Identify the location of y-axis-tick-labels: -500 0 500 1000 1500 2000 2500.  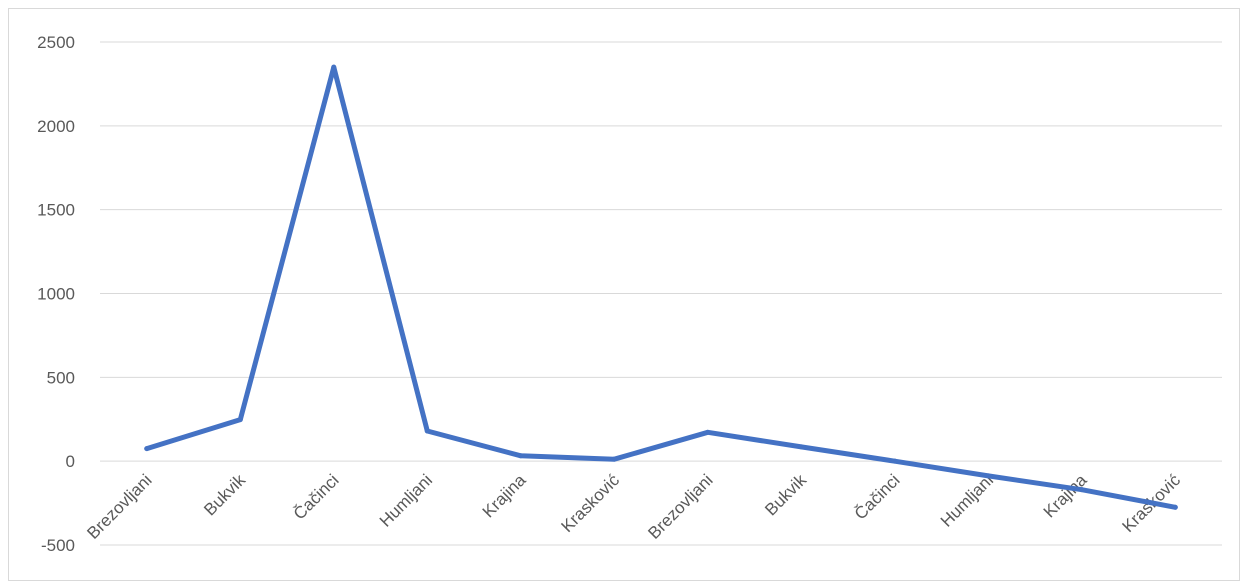
(56, 294).